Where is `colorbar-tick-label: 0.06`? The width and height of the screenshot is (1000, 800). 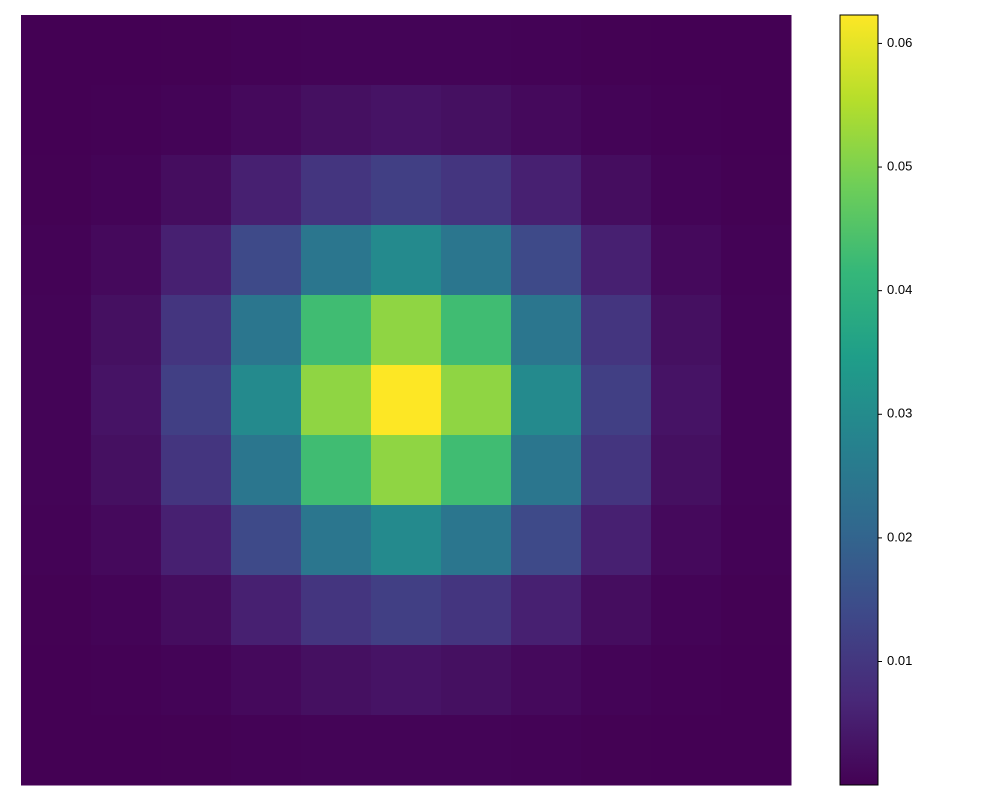
colorbar-tick-label: 0.06 is located at coordinates (899, 42).